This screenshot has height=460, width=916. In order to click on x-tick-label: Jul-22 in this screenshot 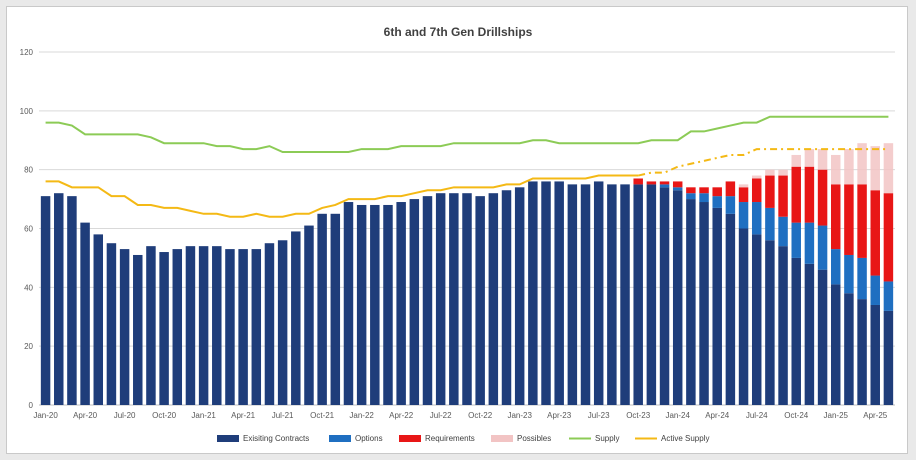, I will do `click(441, 415)`.